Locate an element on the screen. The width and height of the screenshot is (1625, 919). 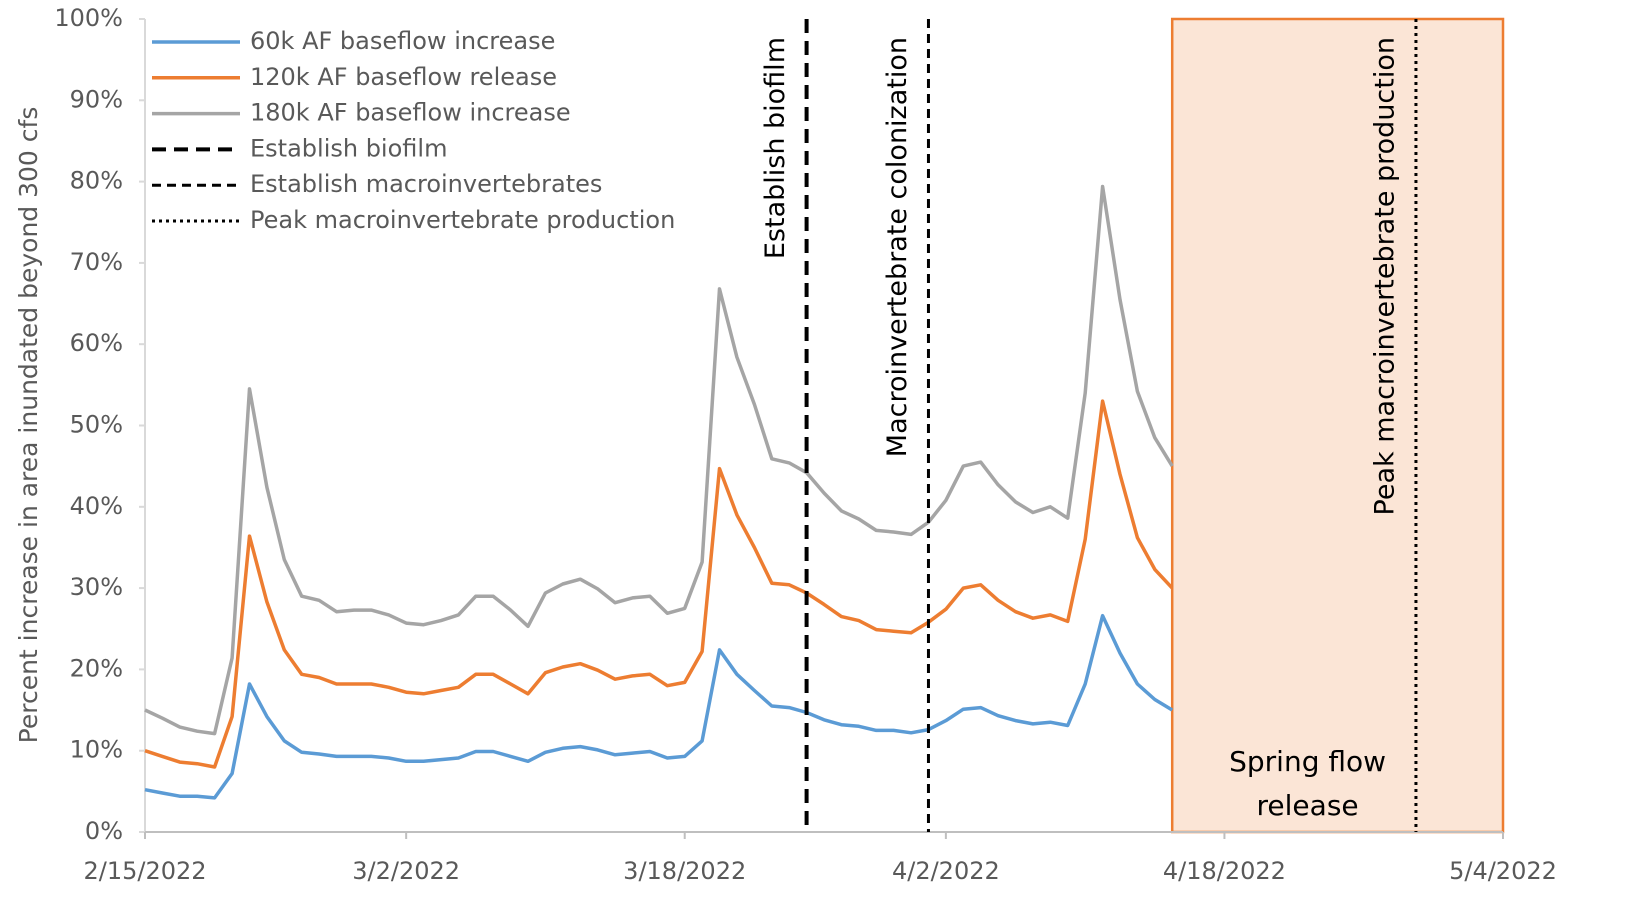
legend-label: Peak macroinvertebrate production is located at coordinates (462, 220).